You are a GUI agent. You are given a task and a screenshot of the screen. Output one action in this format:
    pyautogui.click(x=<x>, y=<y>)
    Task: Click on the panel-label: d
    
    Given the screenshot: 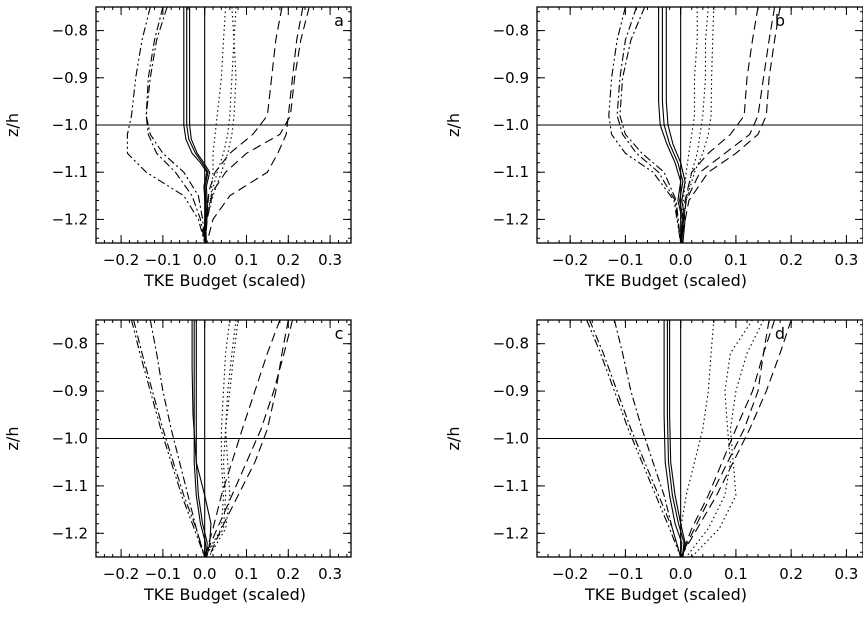 What is the action you would take?
    pyautogui.click(x=780, y=333)
    